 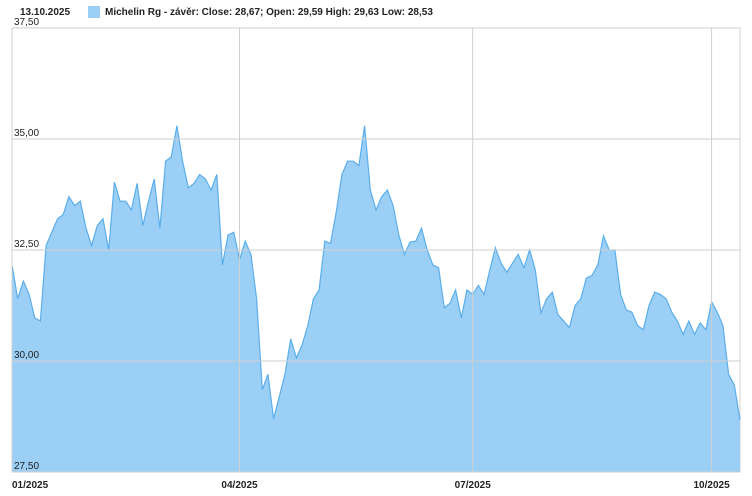 I want to click on x-tick-label: 04/2025, so click(x=239, y=485).